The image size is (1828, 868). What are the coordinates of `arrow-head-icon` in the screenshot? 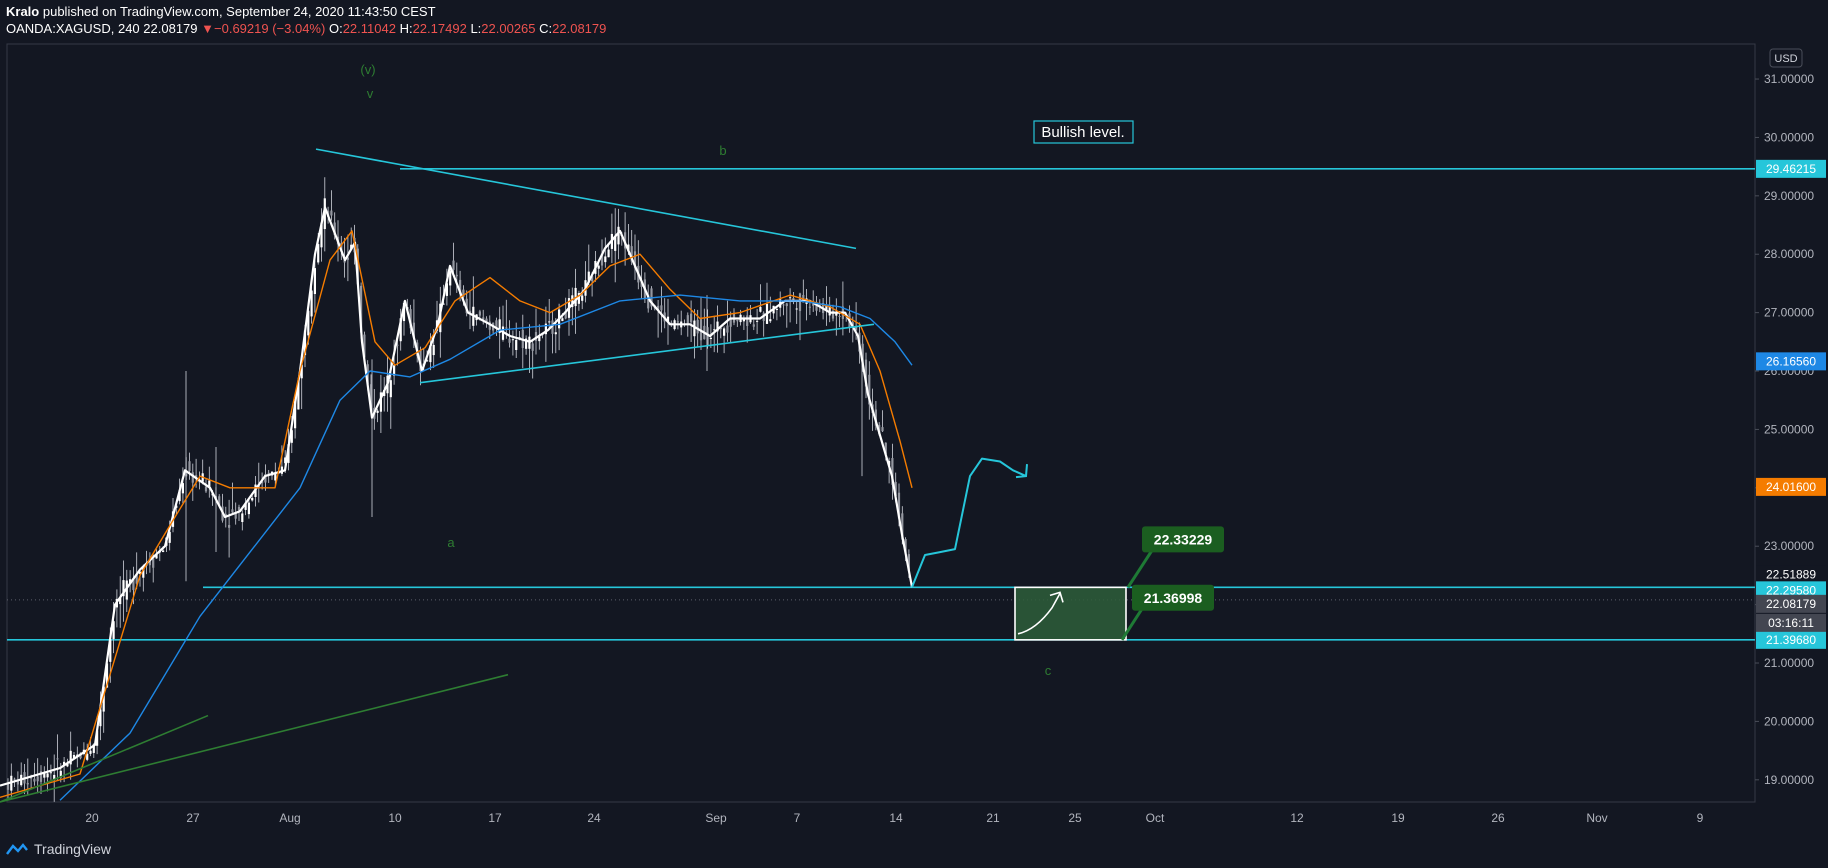 It's located at (1056, 597).